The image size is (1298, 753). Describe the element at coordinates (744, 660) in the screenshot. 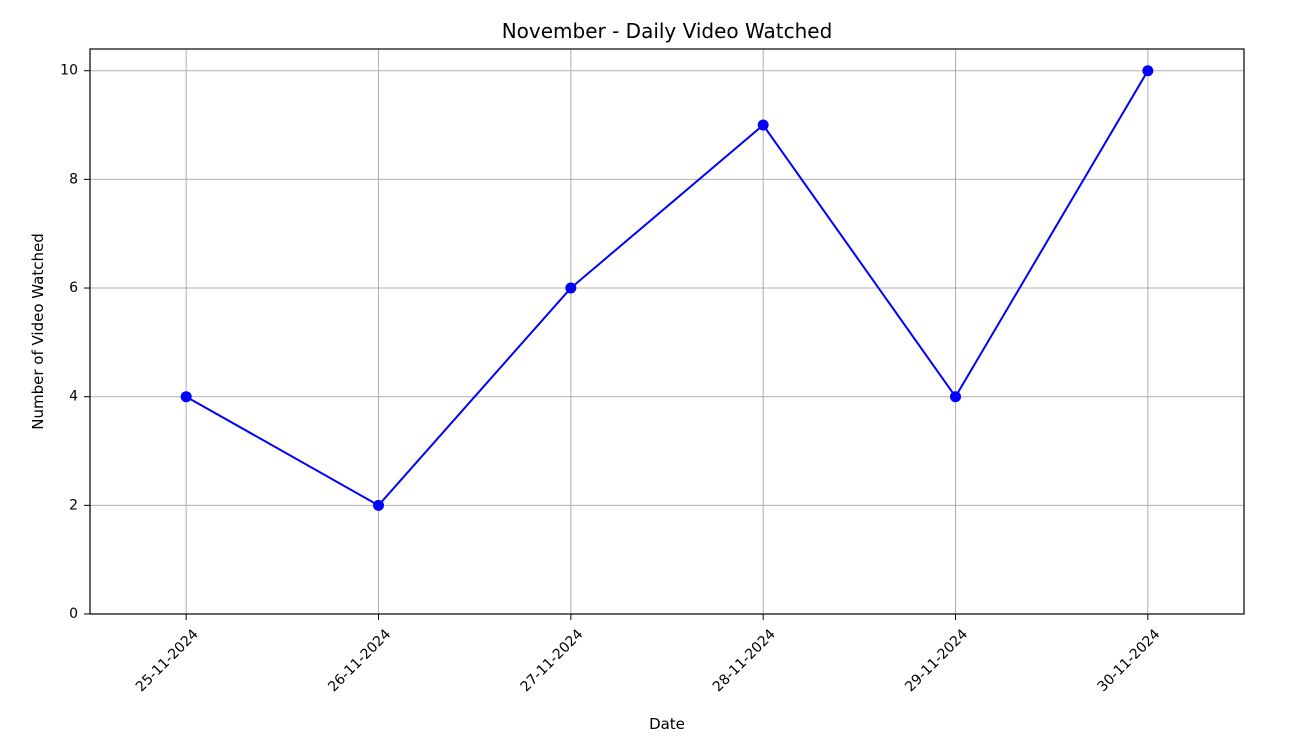

I see `x-tick-label: 28-11-2024` at that location.